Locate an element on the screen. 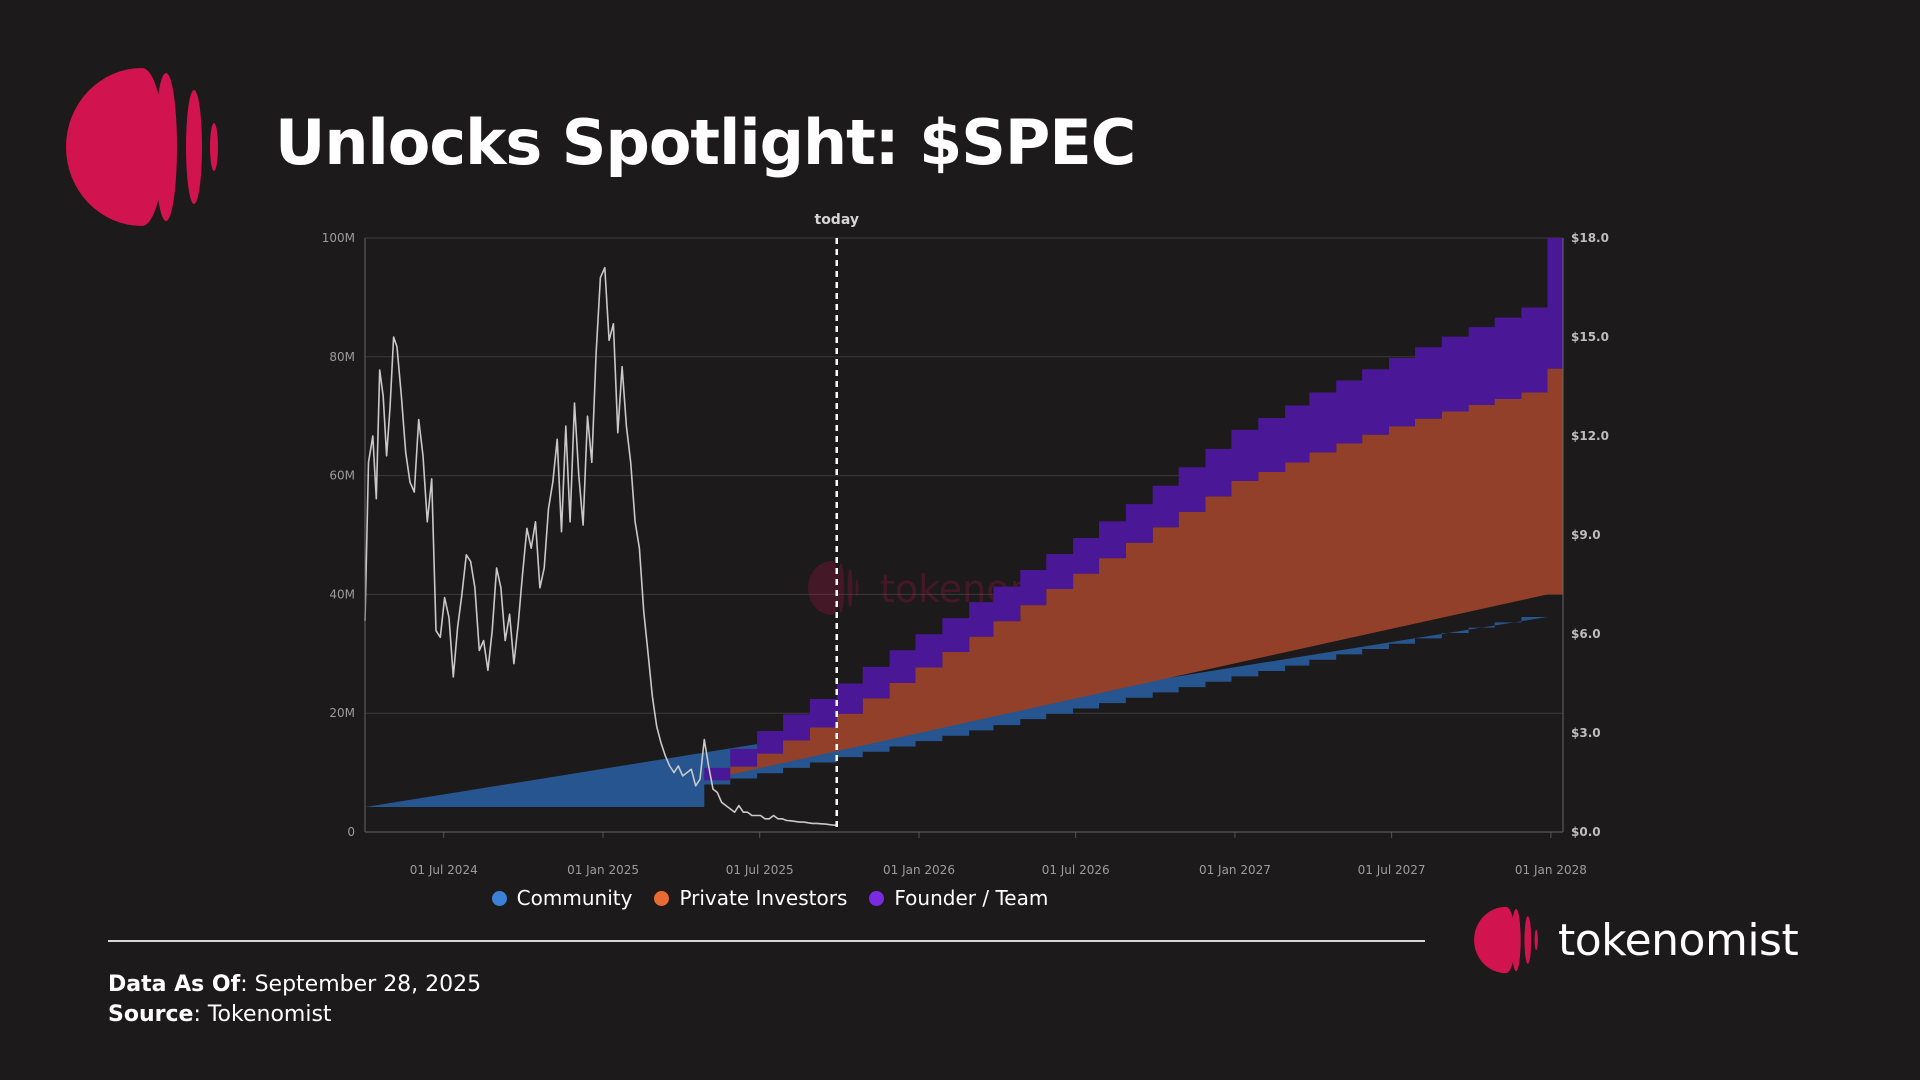  watermark-logo-icon is located at coordinates (823, 588).